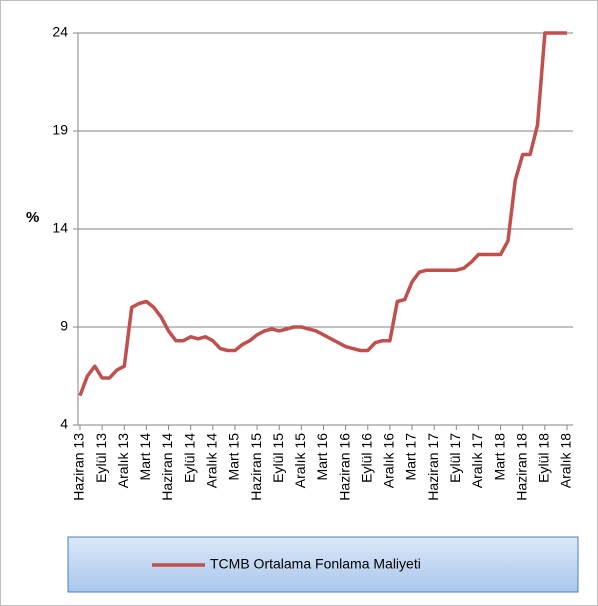  I want to click on y-axis-label: %, so click(32, 217).